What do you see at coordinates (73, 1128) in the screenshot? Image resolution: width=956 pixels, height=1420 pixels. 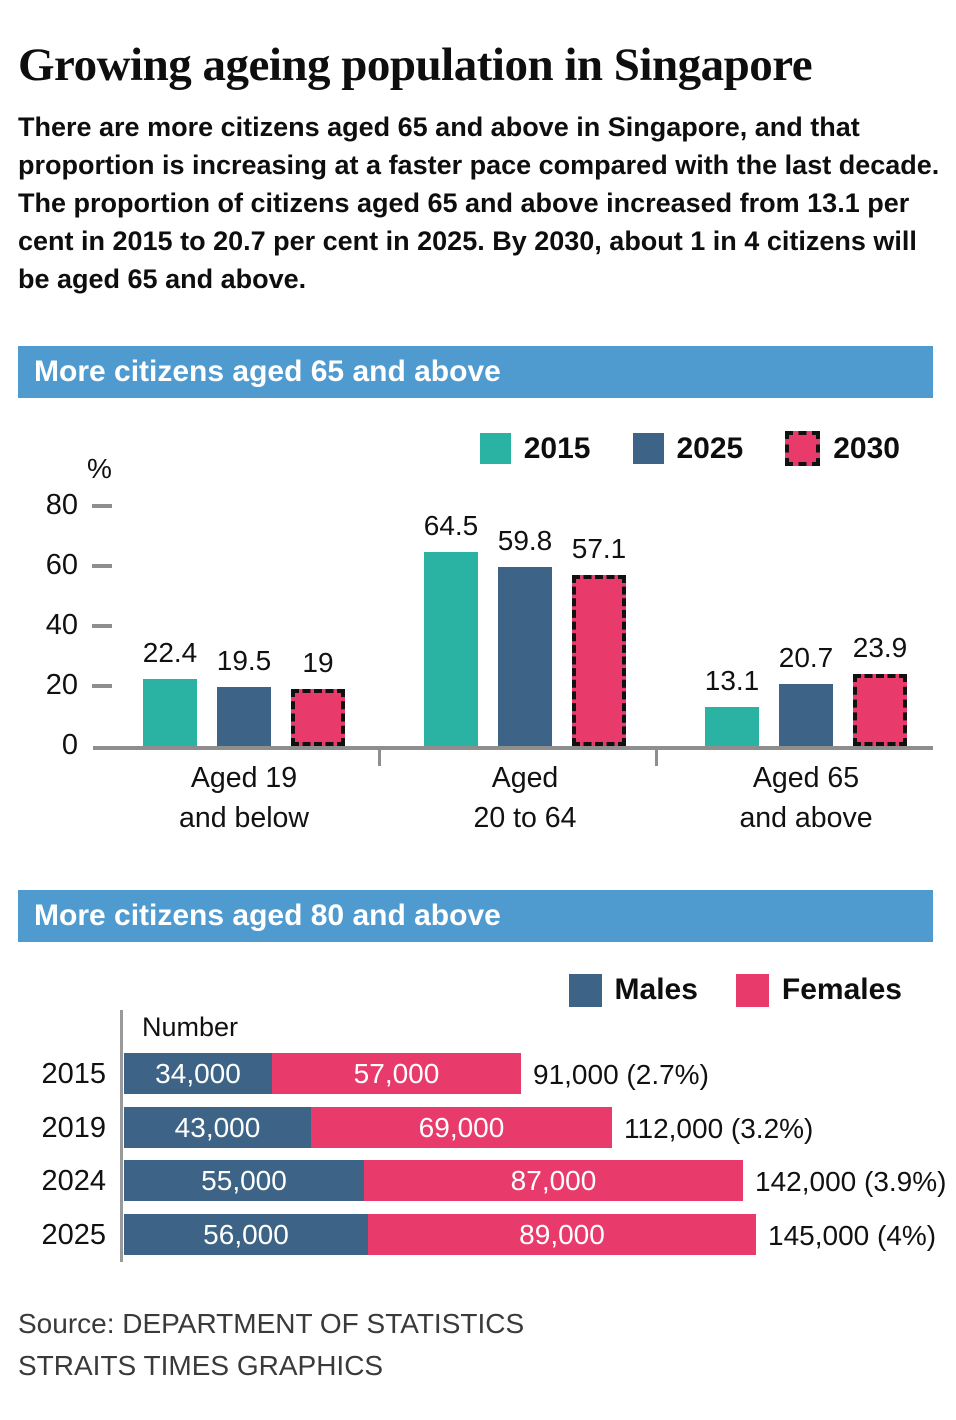 I see `year-label: 2019` at bounding box center [73, 1128].